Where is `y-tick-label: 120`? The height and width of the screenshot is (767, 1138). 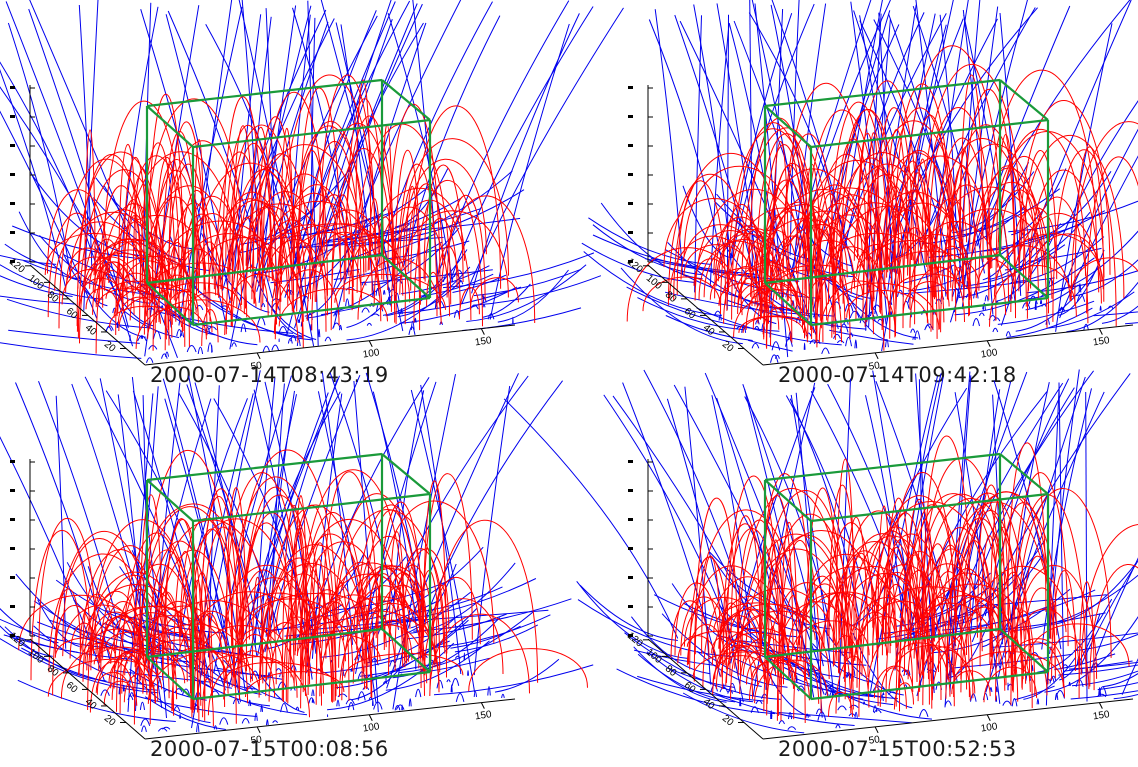 y-tick-label: 120 is located at coordinates (17, 265).